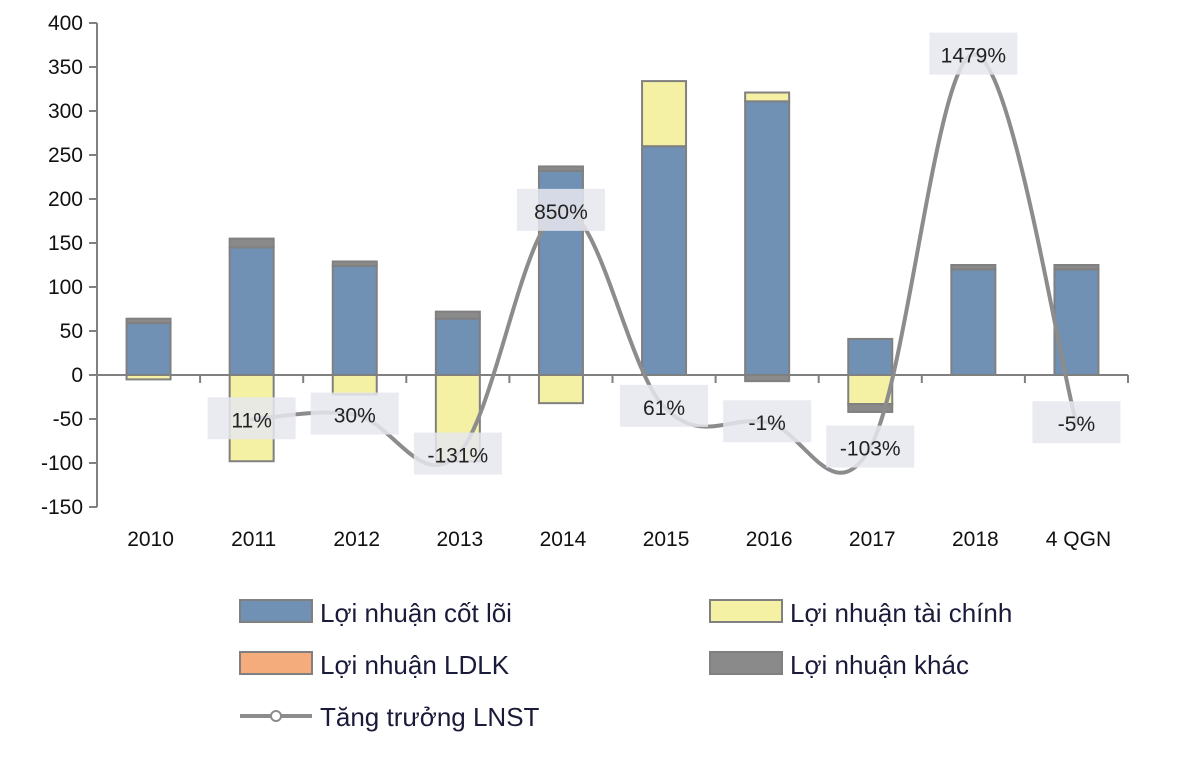 Image resolution: width=1200 pixels, height=761 pixels. What do you see at coordinates (65, 287) in the screenshot?
I see `y-tick-label: 100` at bounding box center [65, 287].